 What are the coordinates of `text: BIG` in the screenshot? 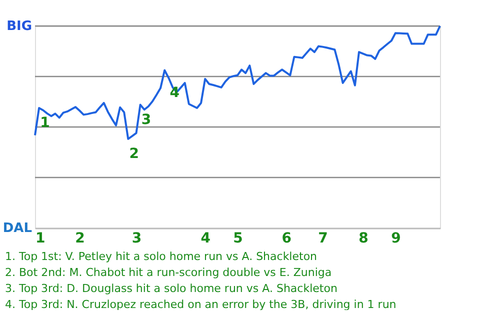 It's located at (19, 26).